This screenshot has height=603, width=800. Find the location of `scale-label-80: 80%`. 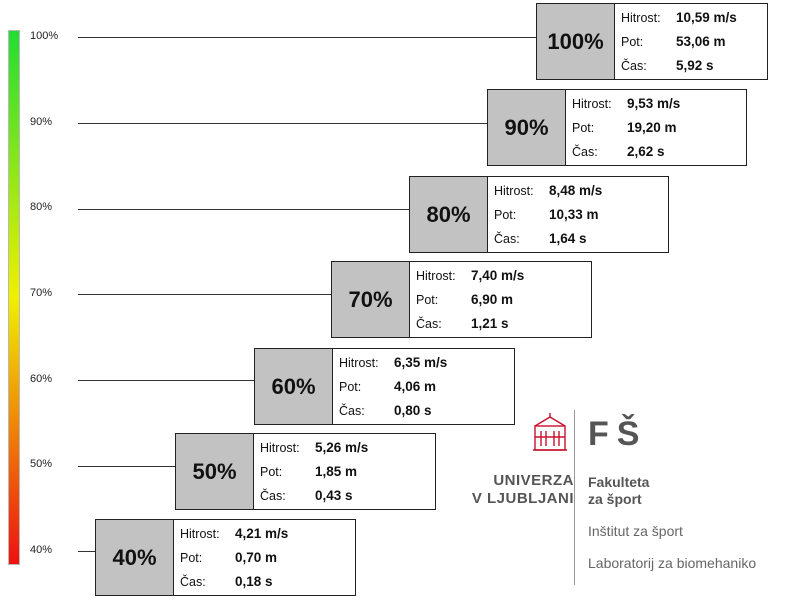

scale-label-80: 80% is located at coordinates (41, 207).